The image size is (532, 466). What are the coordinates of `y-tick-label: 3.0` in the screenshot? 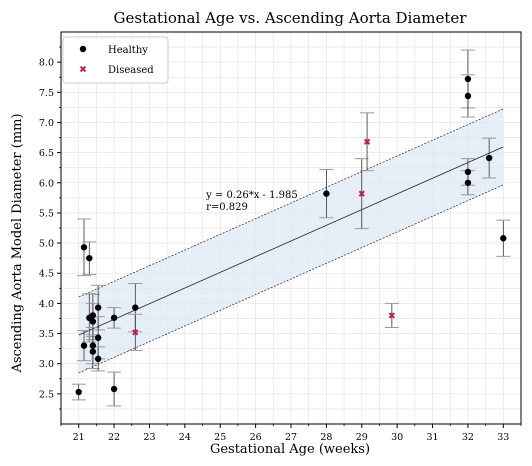 It's located at (46, 364).